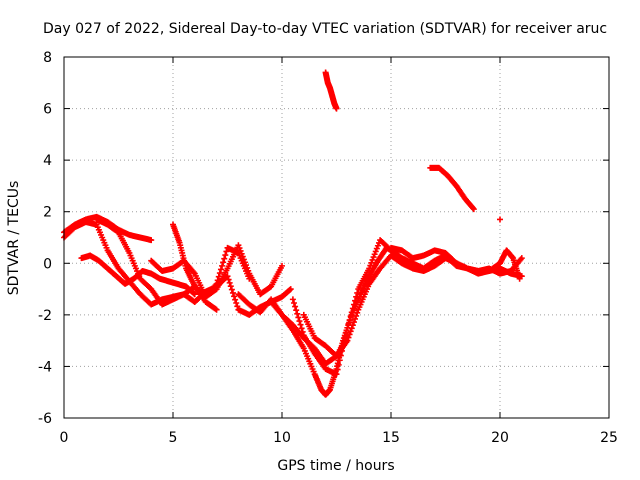 This screenshot has width=640, height=480. Describe the element at coordinates (609, 438) in the screenshot. I see `x-tick-label: 25` at that location.